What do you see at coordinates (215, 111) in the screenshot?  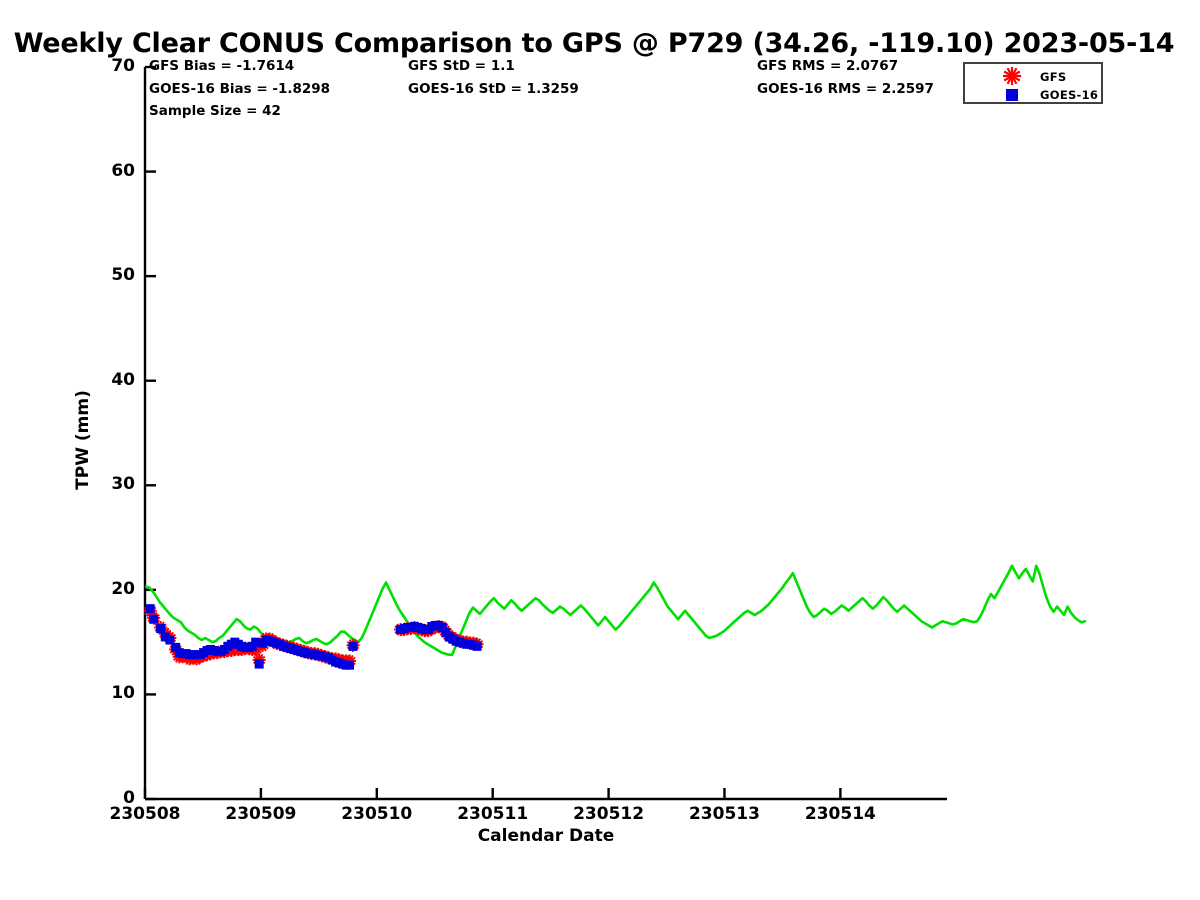 I see `stat-sample-size: Sample Size = 42` at bounding box center [215, 111].